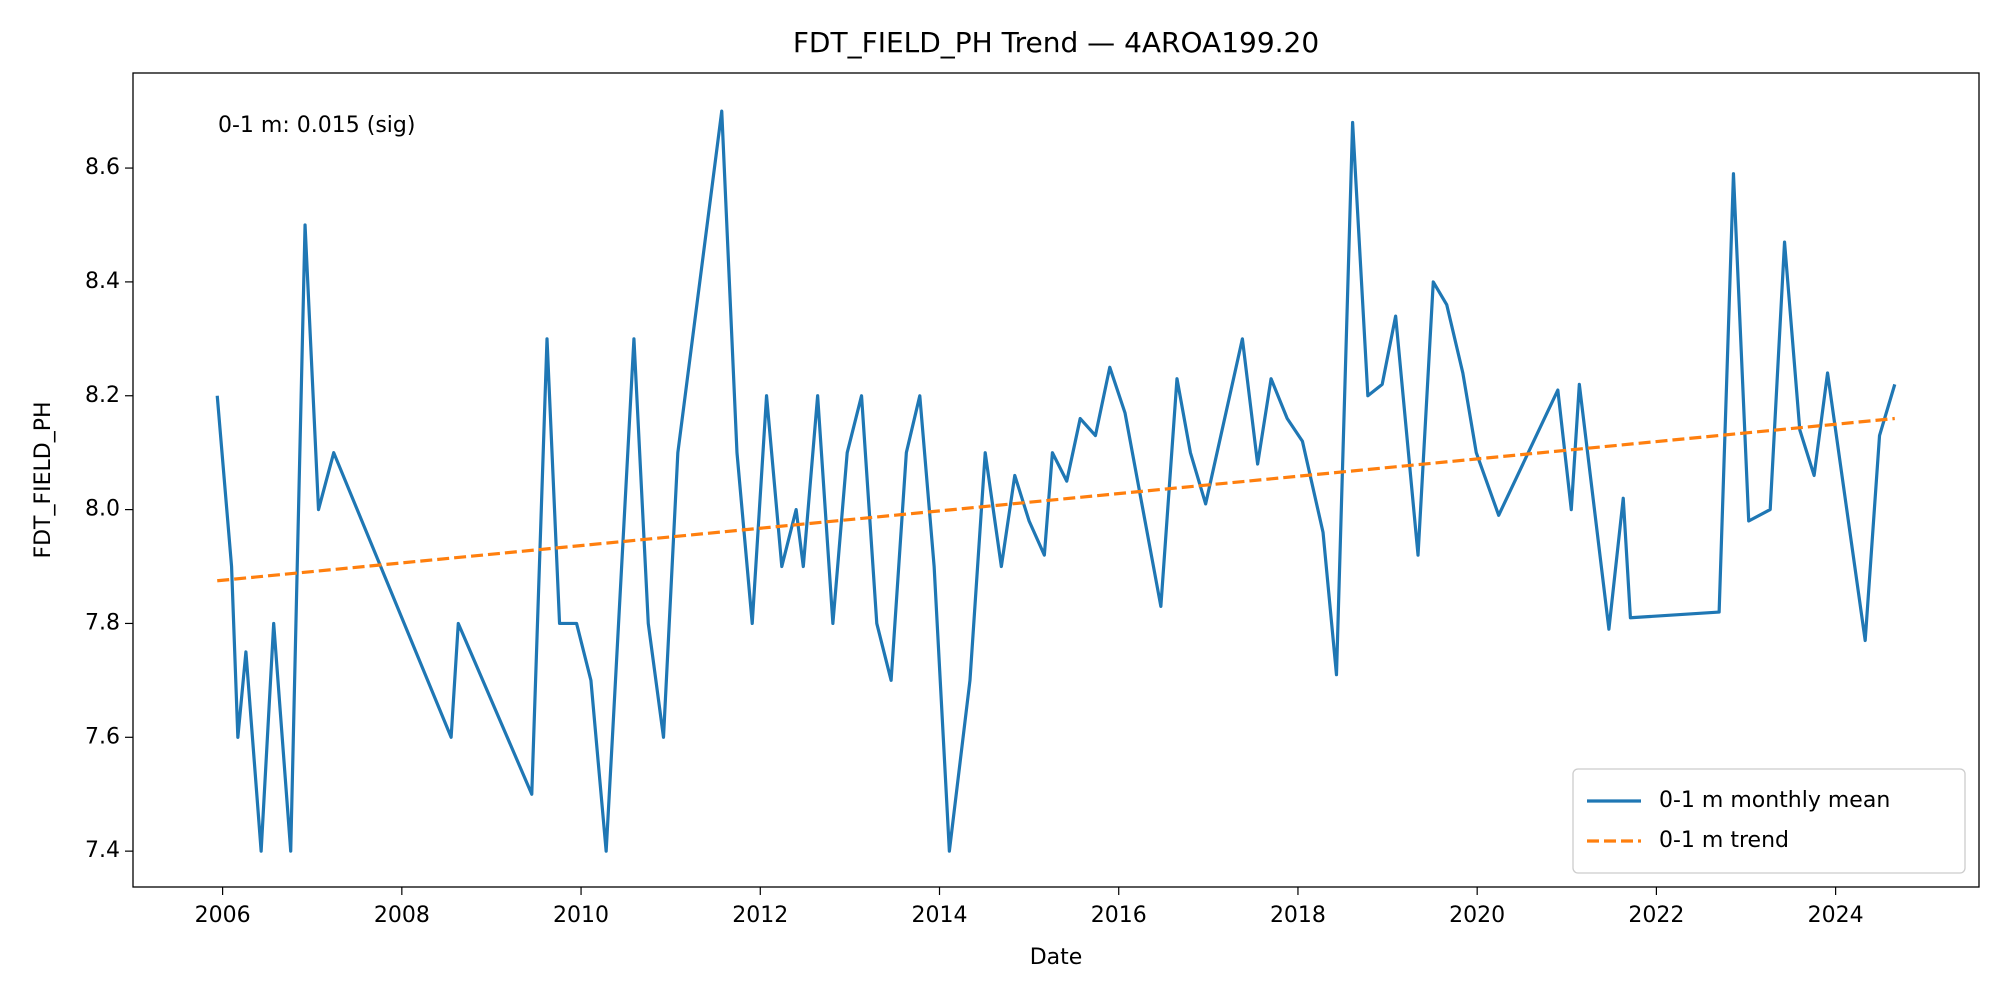 The height and width of the screenshot is (1000, 2000). Describe the element at coordinates (1056, 957) in the screenshot. I see `x-axis-label: Date` at that location.